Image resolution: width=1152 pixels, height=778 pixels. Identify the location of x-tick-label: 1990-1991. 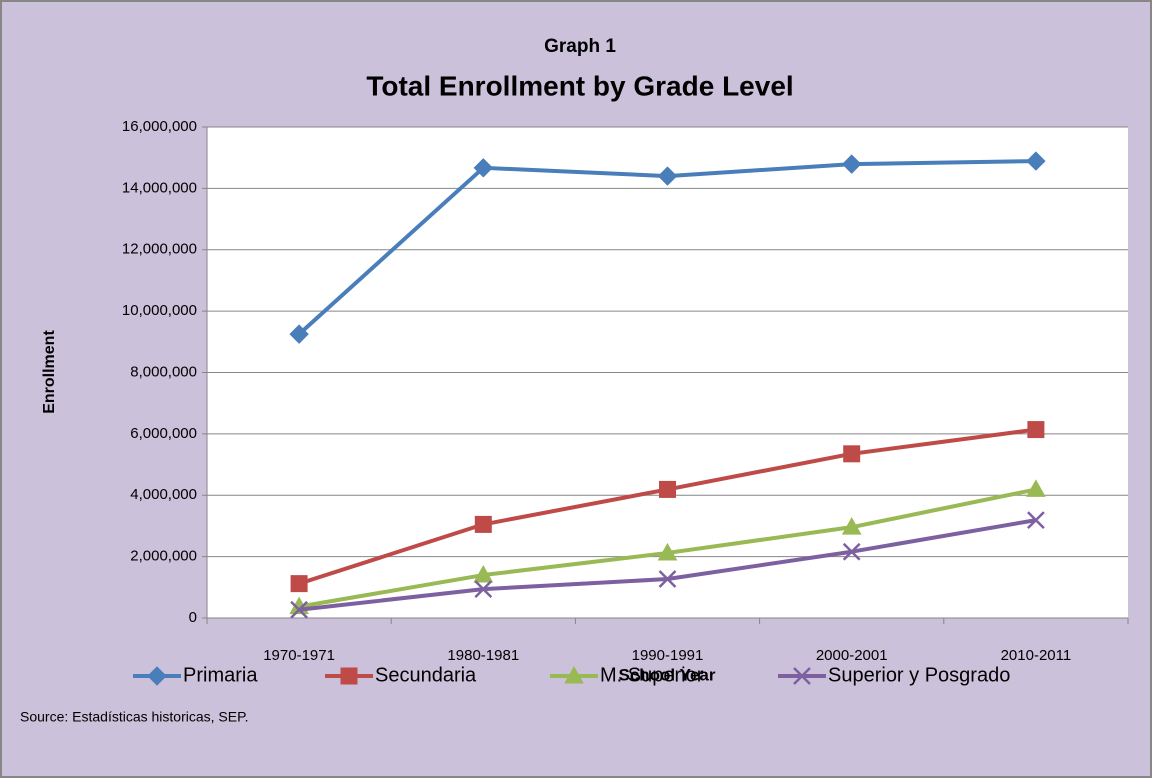
(668, 655).